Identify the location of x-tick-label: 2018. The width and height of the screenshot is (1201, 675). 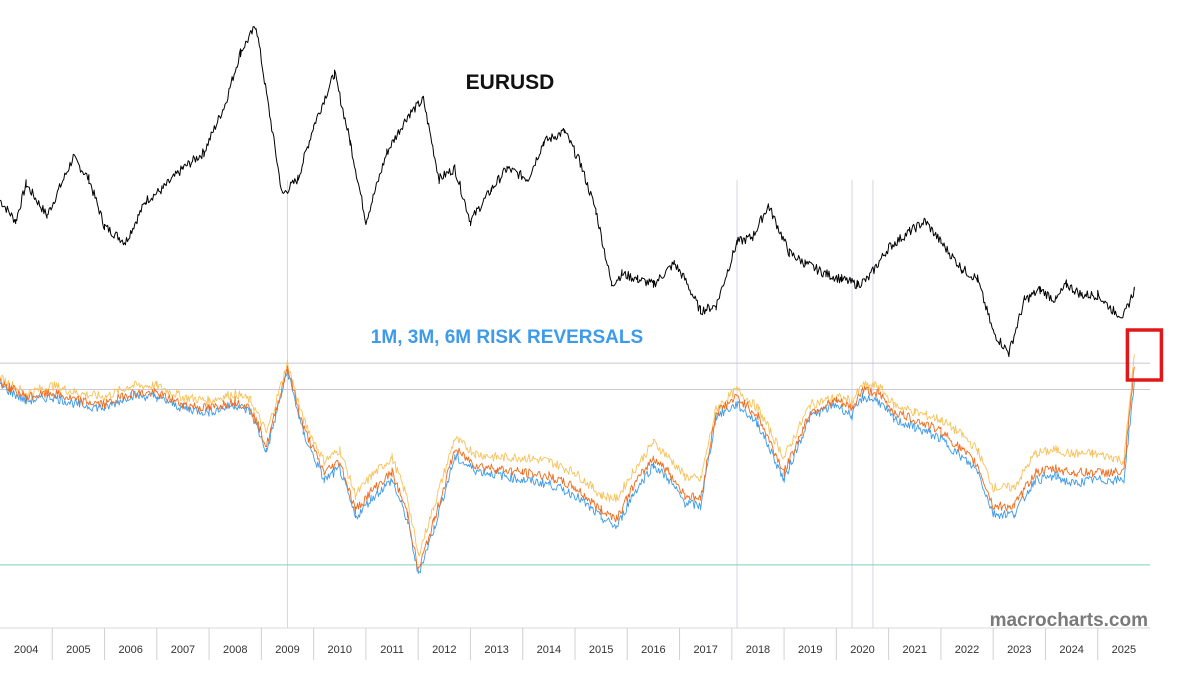
(758, 650).